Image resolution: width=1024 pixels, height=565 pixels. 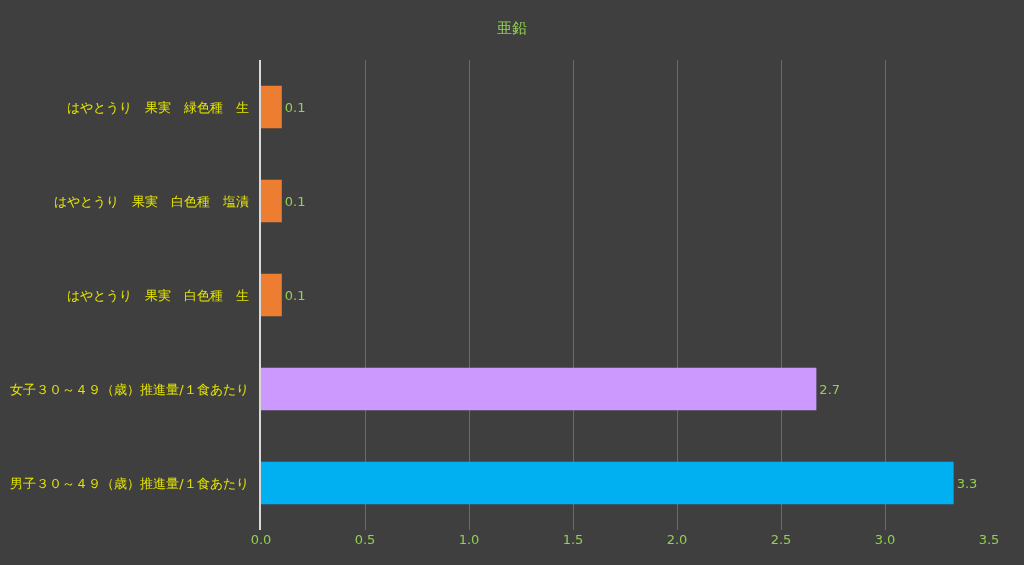 I want to click on x-tick-label: 0.5, so click(x=365, y=539).